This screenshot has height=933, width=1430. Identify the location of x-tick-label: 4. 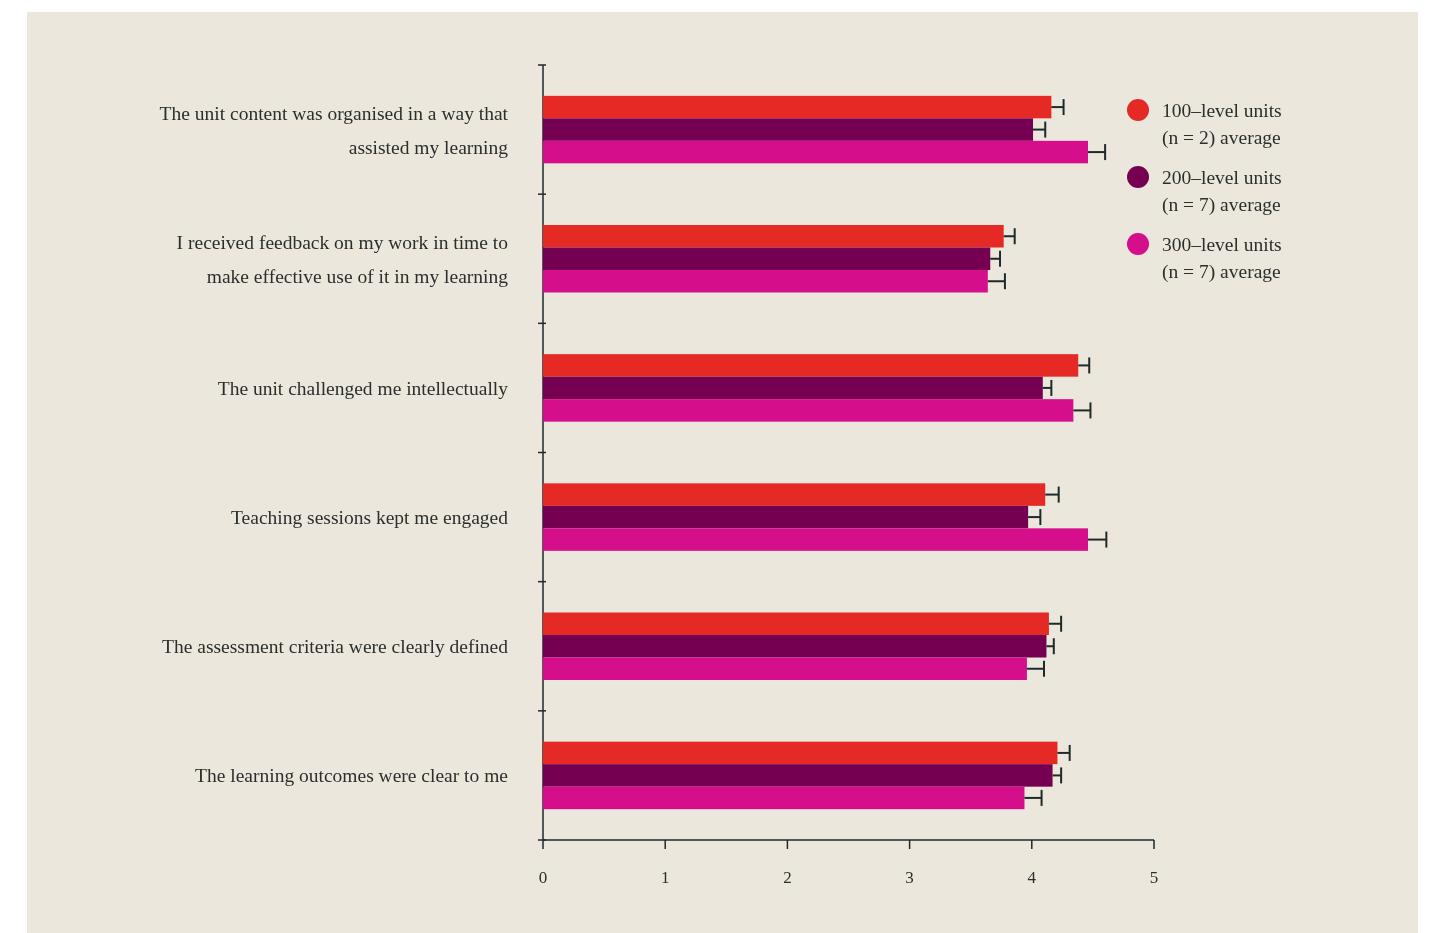
(1032, 877).